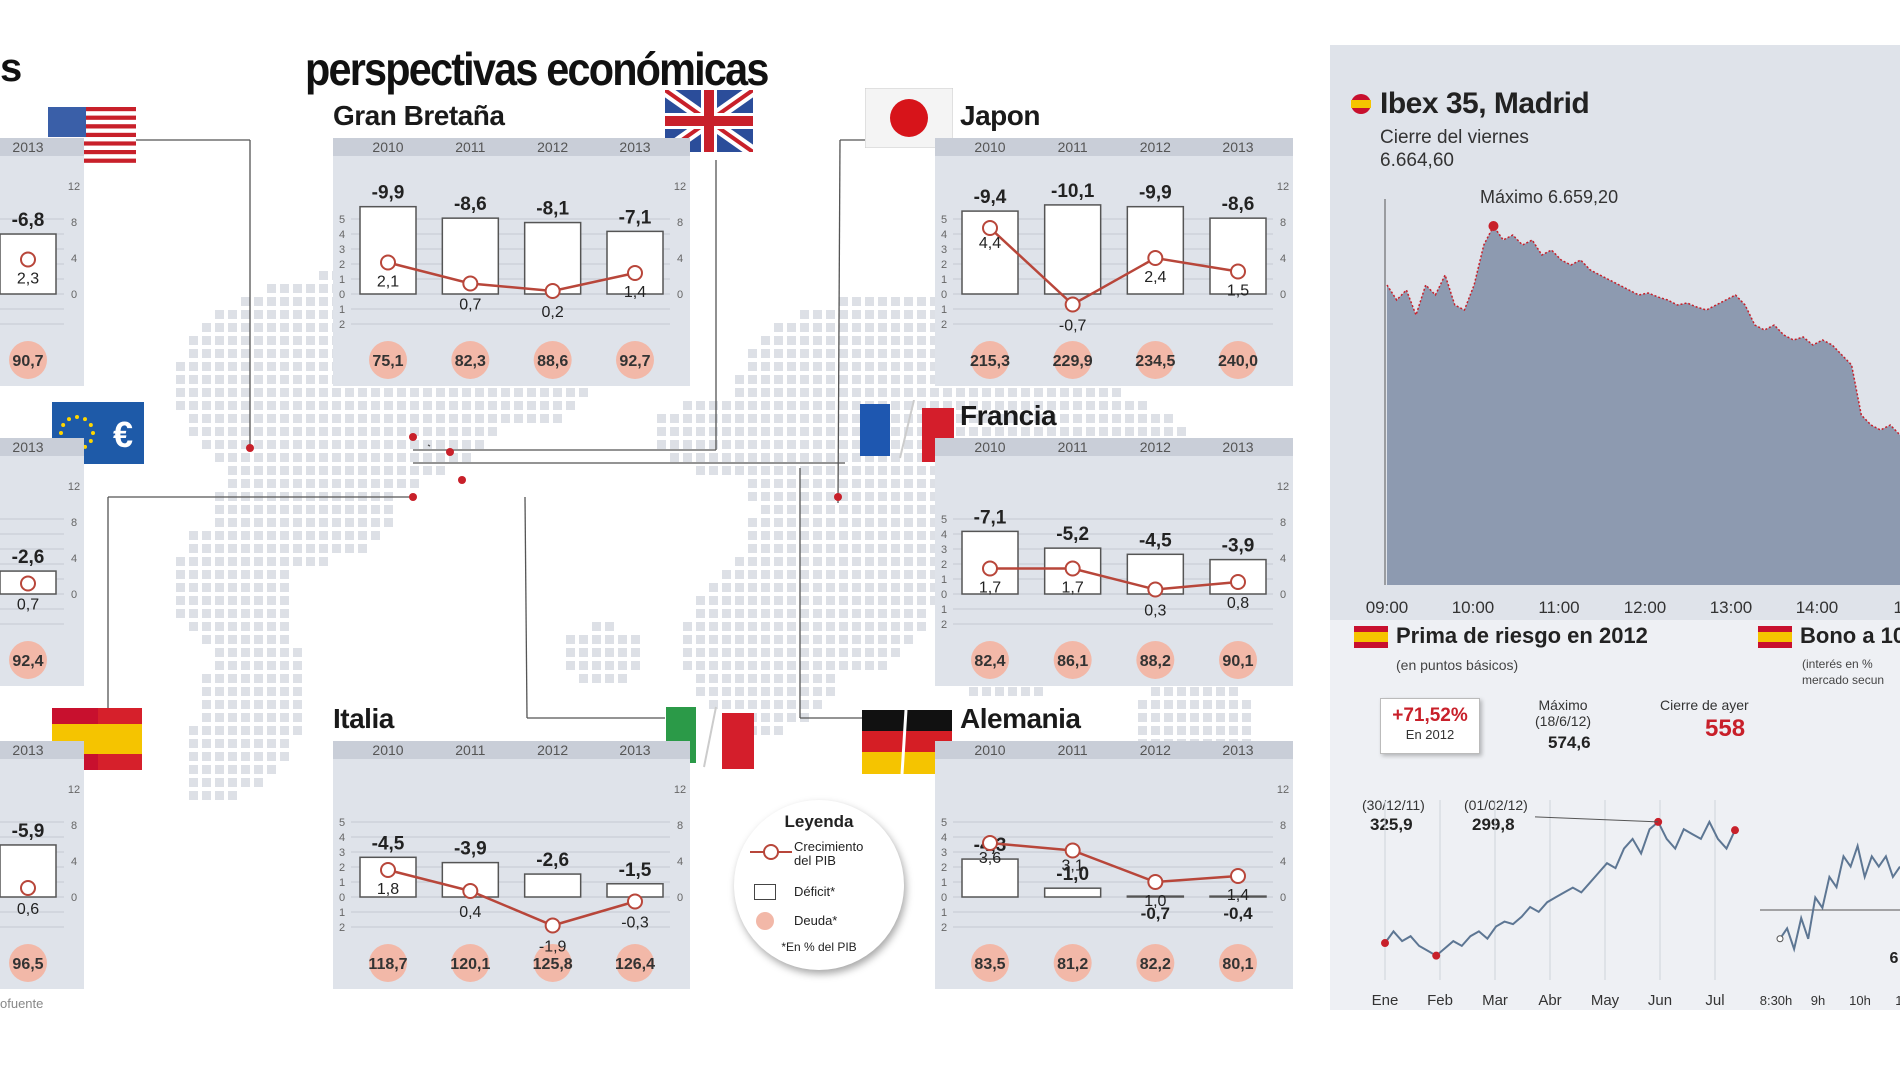  What do you see at coordinates (1731, 607) in the screenshot?
I see `ibex-x-tick: 13:00` at bounding box center [1731, 607].